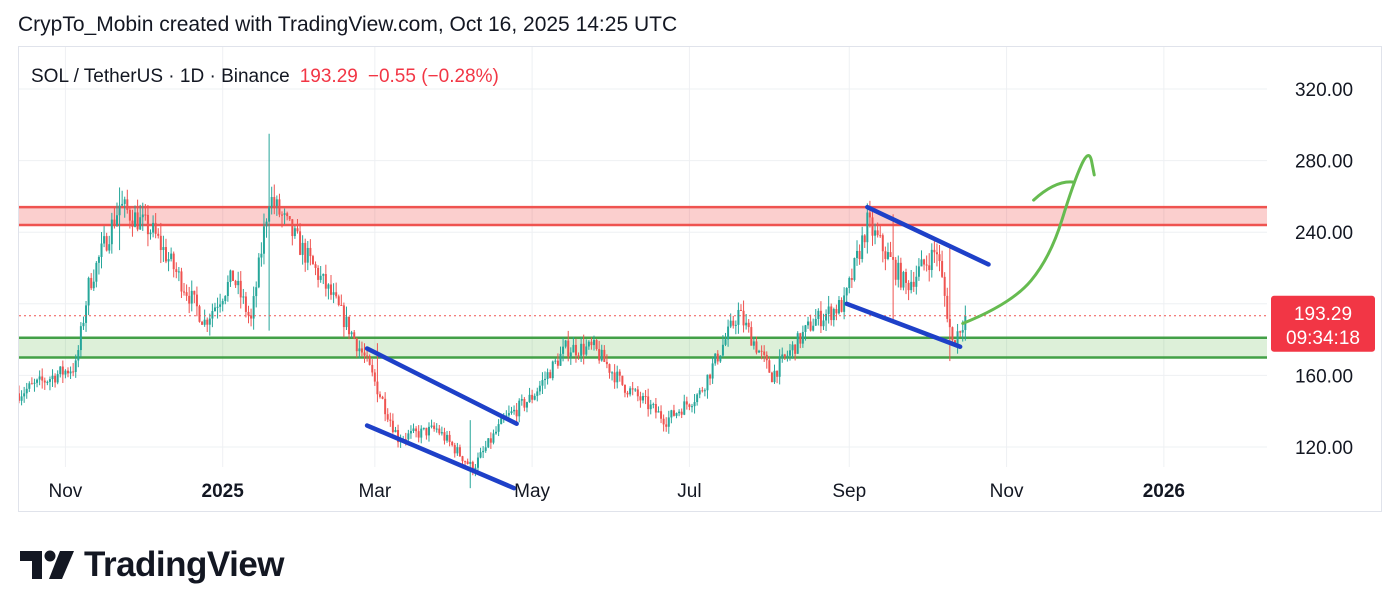  I want to click on time-axis: Nov 2025 Mar May Jul Sep Nov 2026, so click(617, 491).